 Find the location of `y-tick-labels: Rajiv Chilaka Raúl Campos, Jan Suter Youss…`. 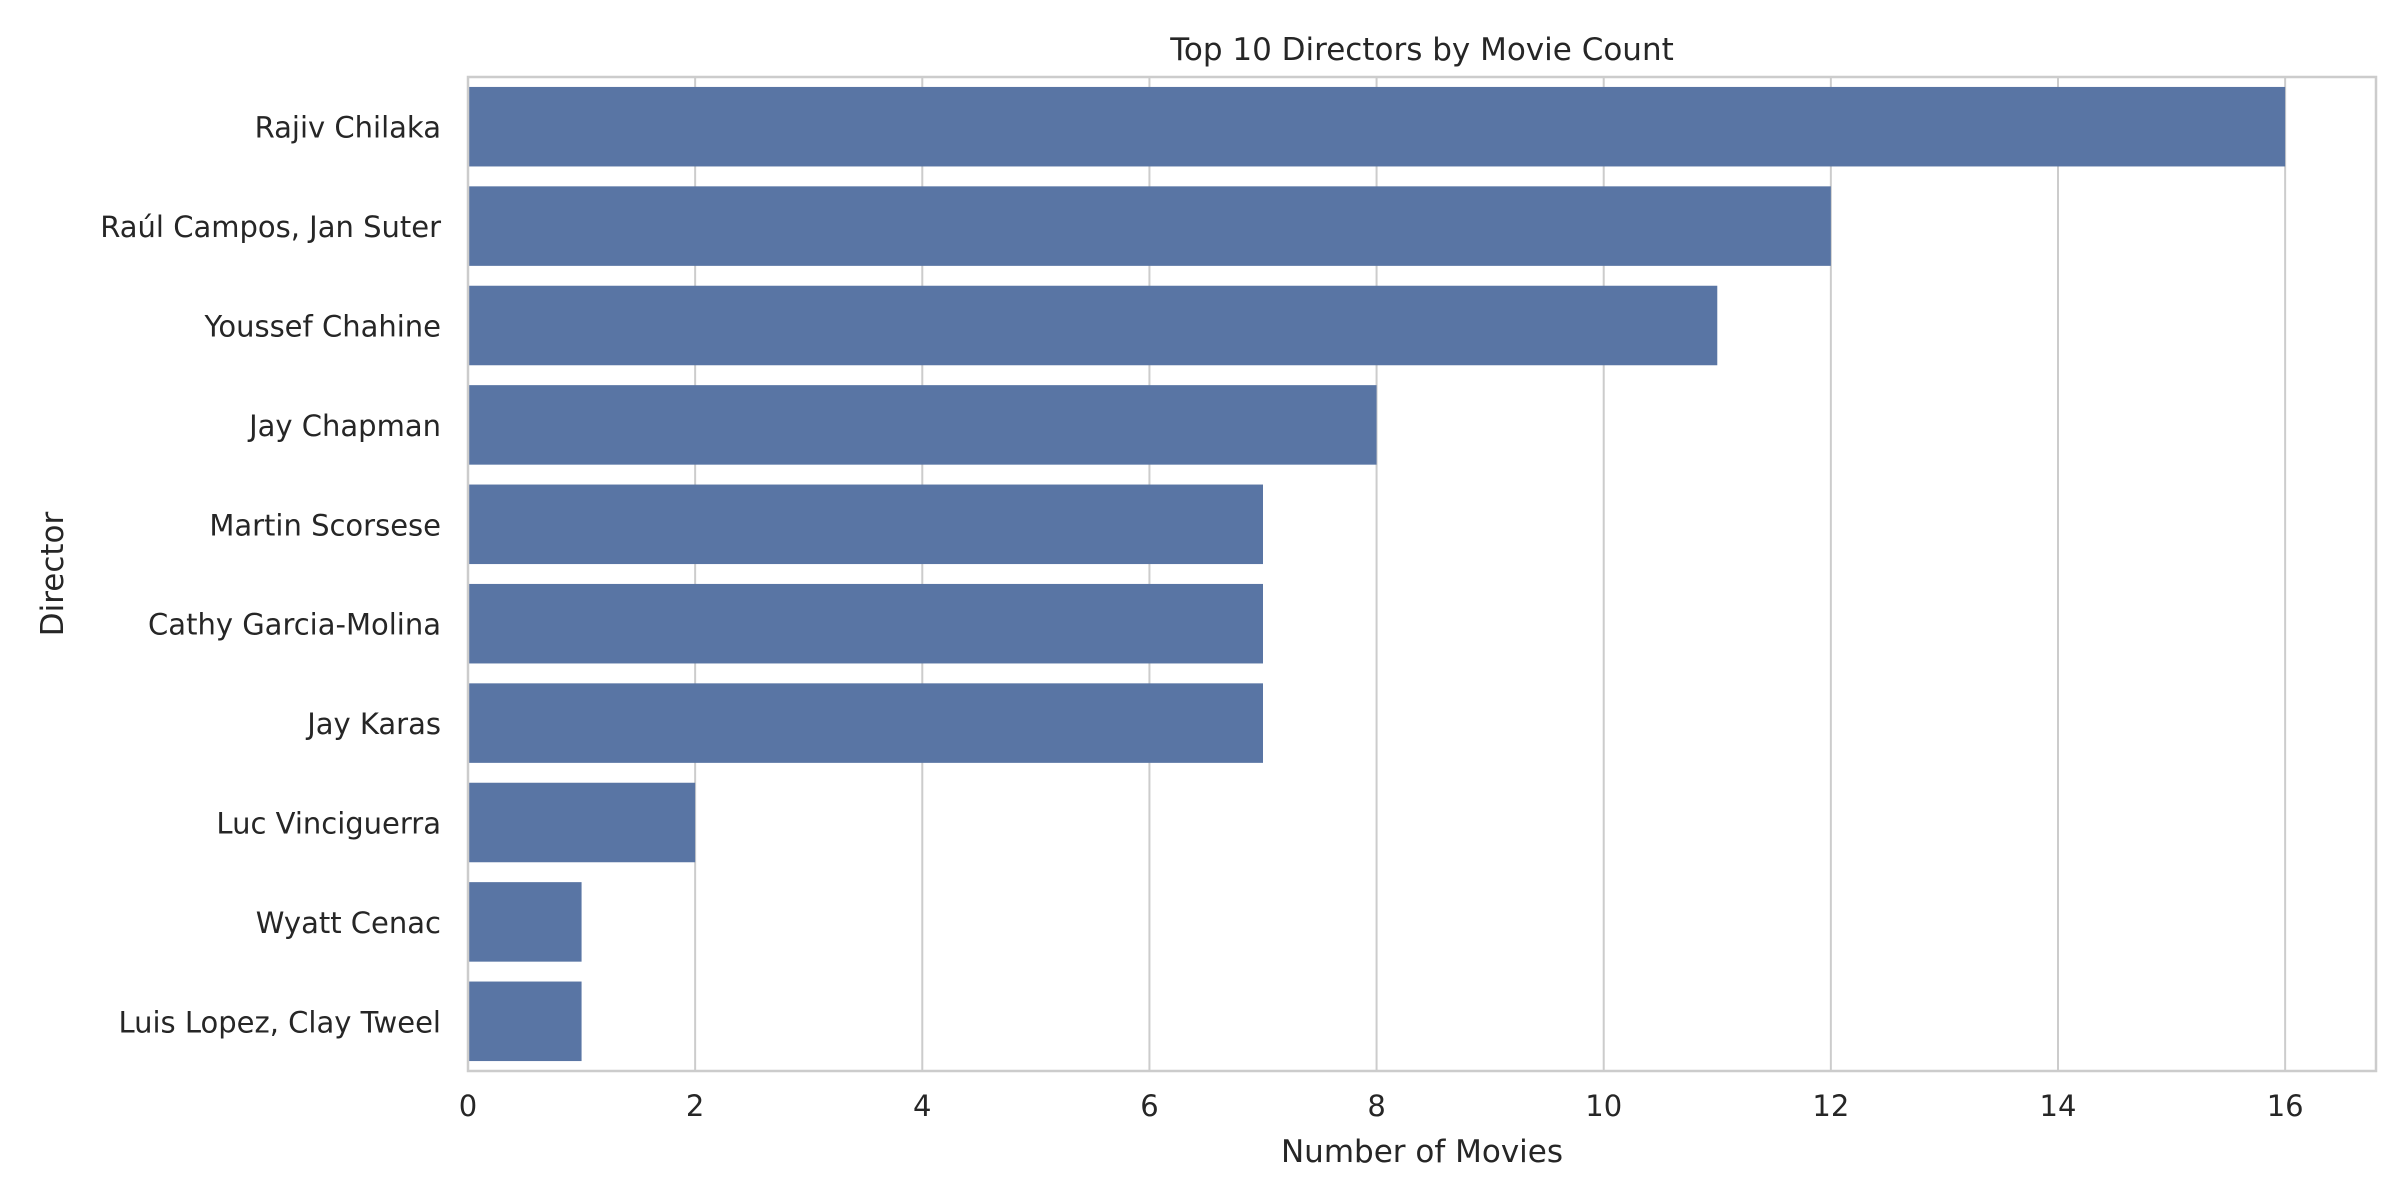

y-tick-labels: Rajiv Chilaka Raúl Campos, Jan Suter Youss… is located at coordinates (270, 575).